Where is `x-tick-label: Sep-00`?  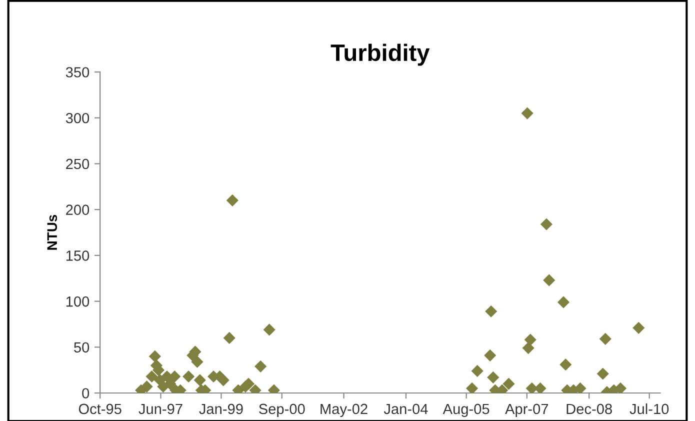 x-tick-label: Sep-00 is located at coordinates (282, 411).